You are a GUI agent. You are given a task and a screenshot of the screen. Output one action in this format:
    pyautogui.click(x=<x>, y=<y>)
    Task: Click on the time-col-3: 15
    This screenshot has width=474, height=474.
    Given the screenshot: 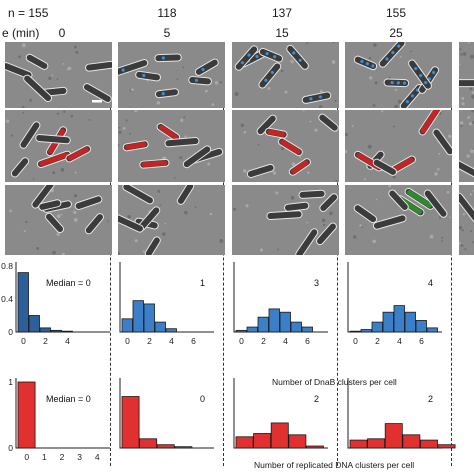 What is the action you would take?
    pyautogui.click(x=282, y=33)
    